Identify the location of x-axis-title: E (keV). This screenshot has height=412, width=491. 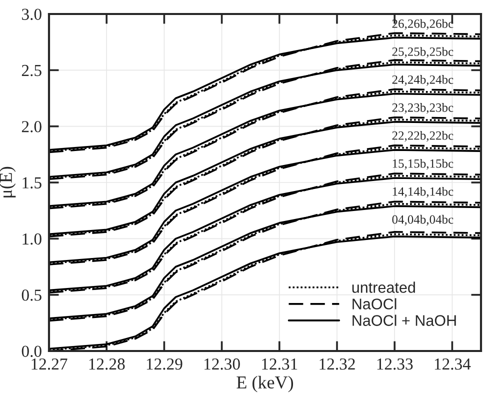
(265, 384).